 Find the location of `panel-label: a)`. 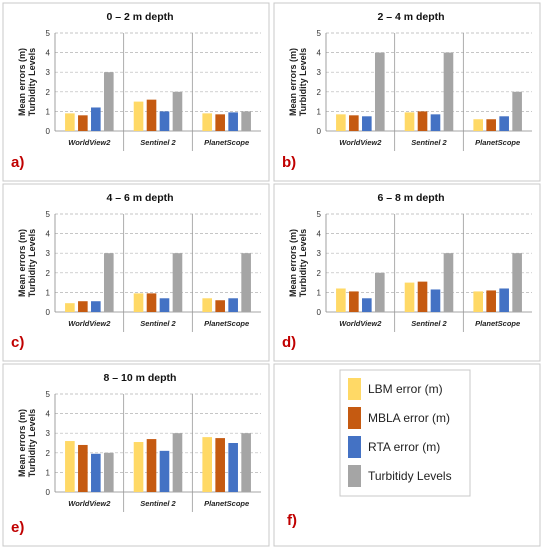

panel-label: a) is located at coordinates (17, 162).